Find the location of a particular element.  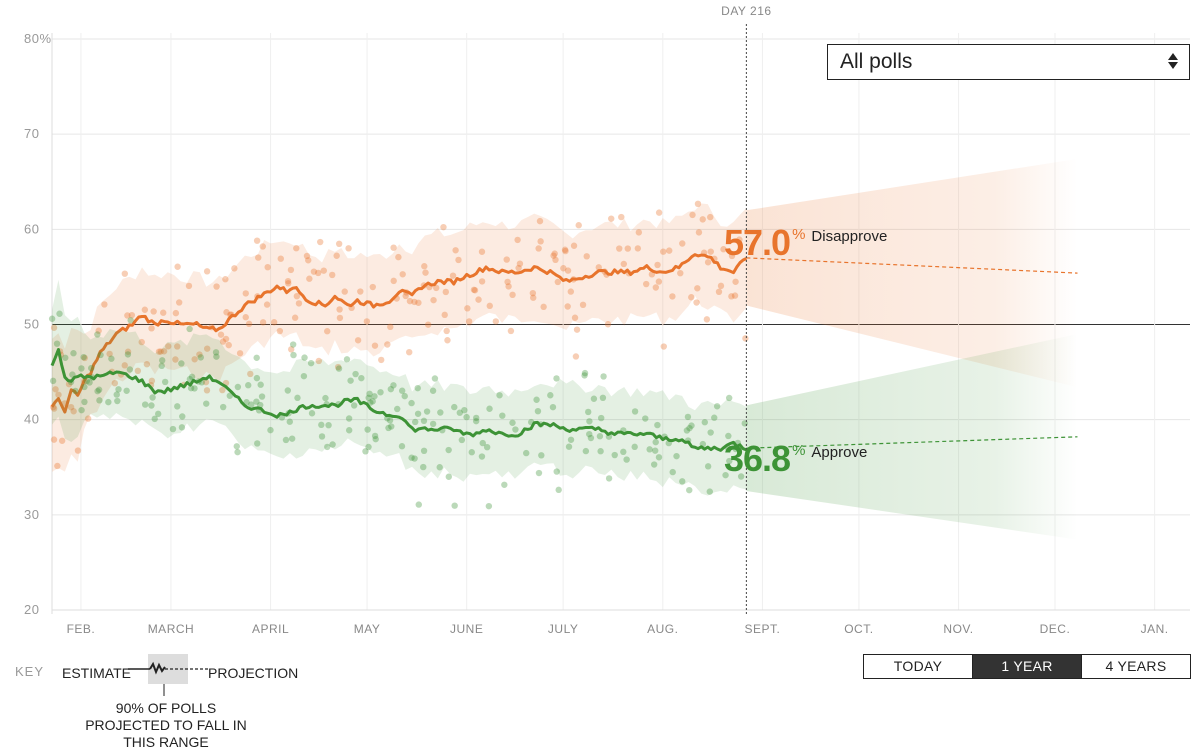

range-1-year-button: 1 YEAR is located at coordinates (1026, 666).